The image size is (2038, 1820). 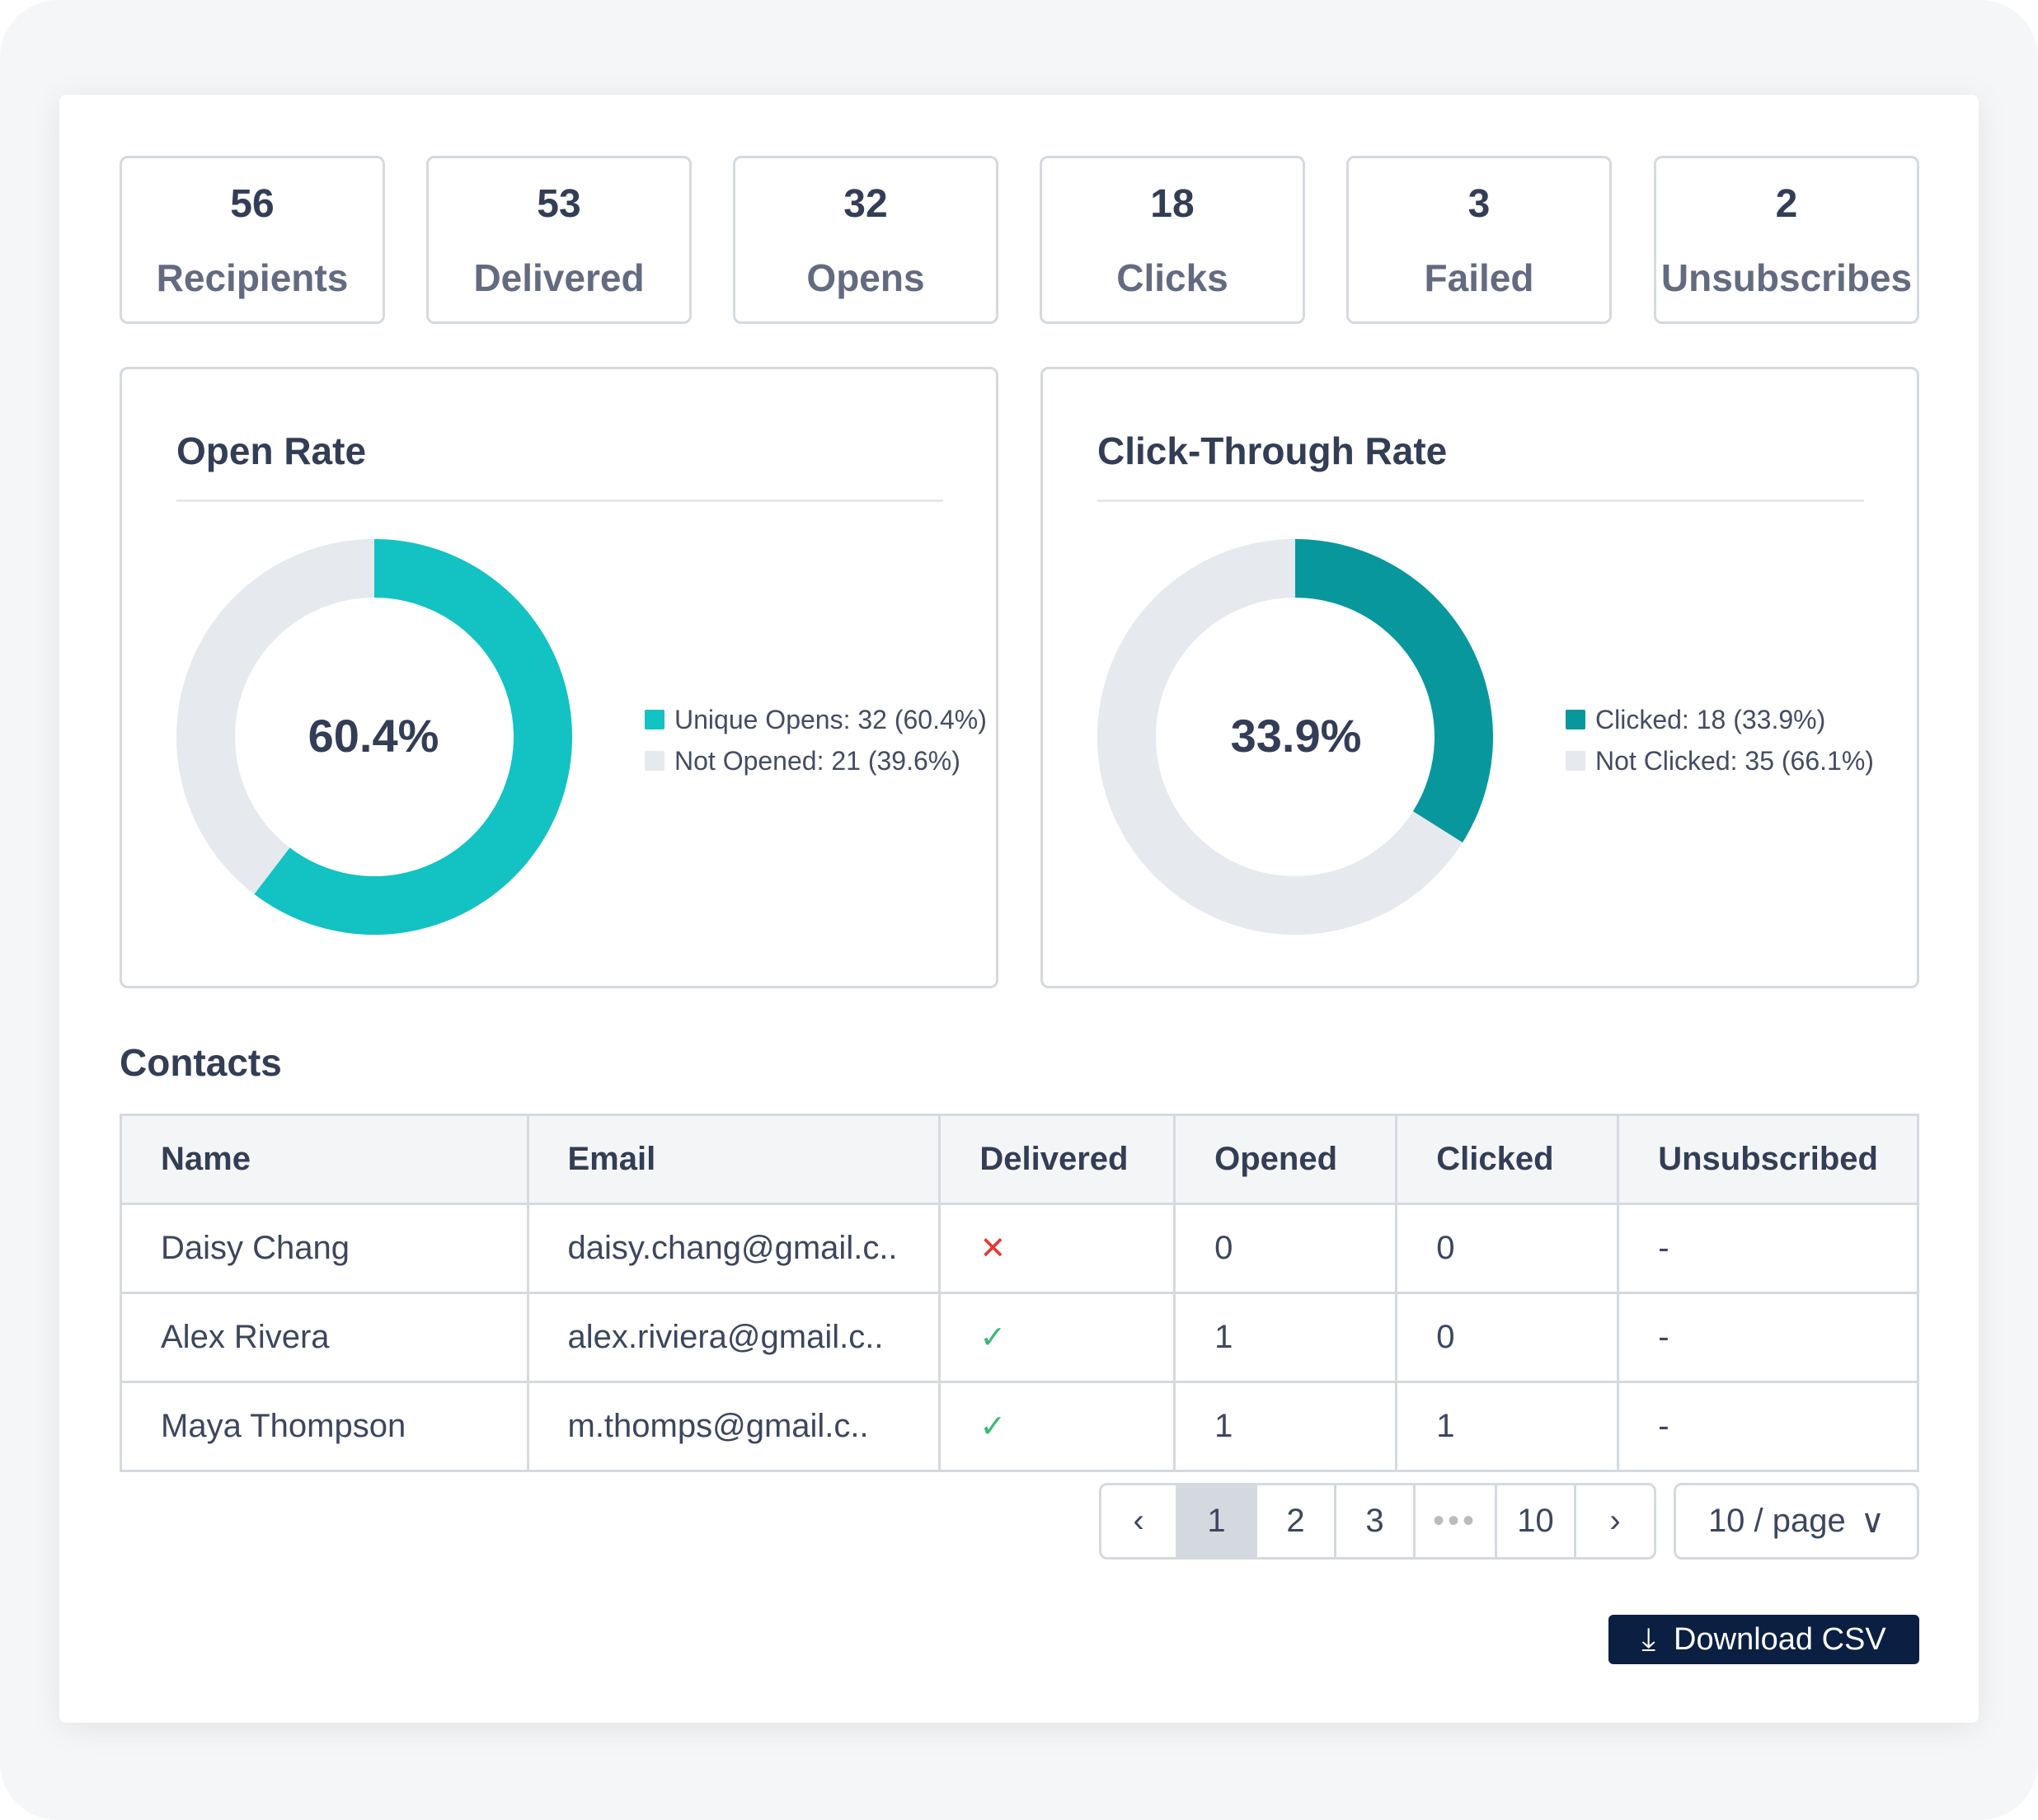 I want to click on legend-item: Not Opened: 21 (39.6%), so click(x=816, y=760).